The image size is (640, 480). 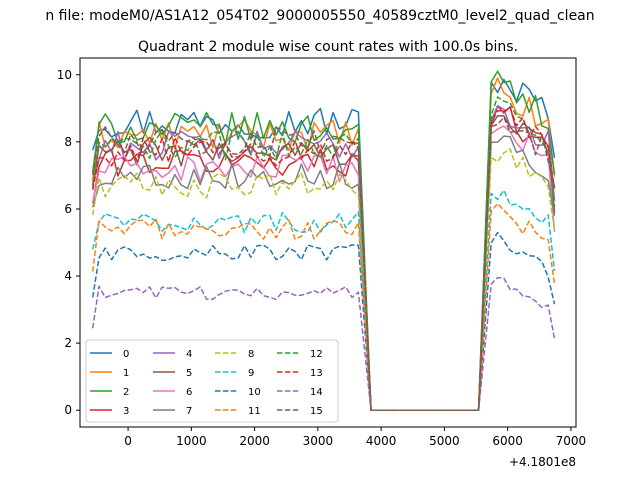 What do you see at coordinates (254, 392) in the screenshot?
I see `legend-label-10: 10` at bounding box center [254, 392].